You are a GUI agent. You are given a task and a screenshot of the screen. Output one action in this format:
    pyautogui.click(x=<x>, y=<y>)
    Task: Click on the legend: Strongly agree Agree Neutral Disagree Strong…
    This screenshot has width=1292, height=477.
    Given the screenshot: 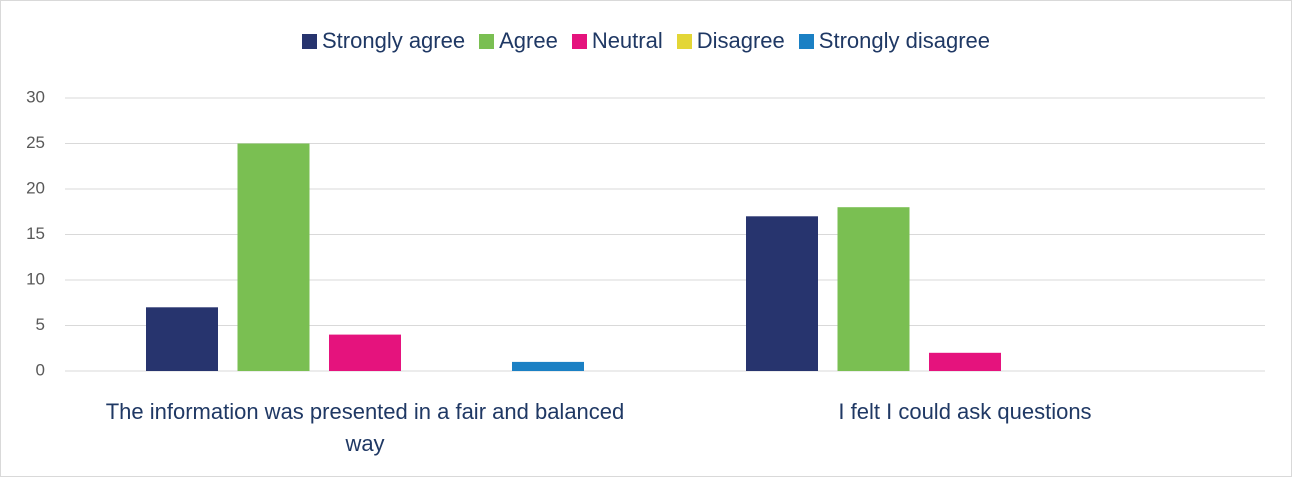 What is the action you would take?
    pyautogui.click(x=646, y=41)
    